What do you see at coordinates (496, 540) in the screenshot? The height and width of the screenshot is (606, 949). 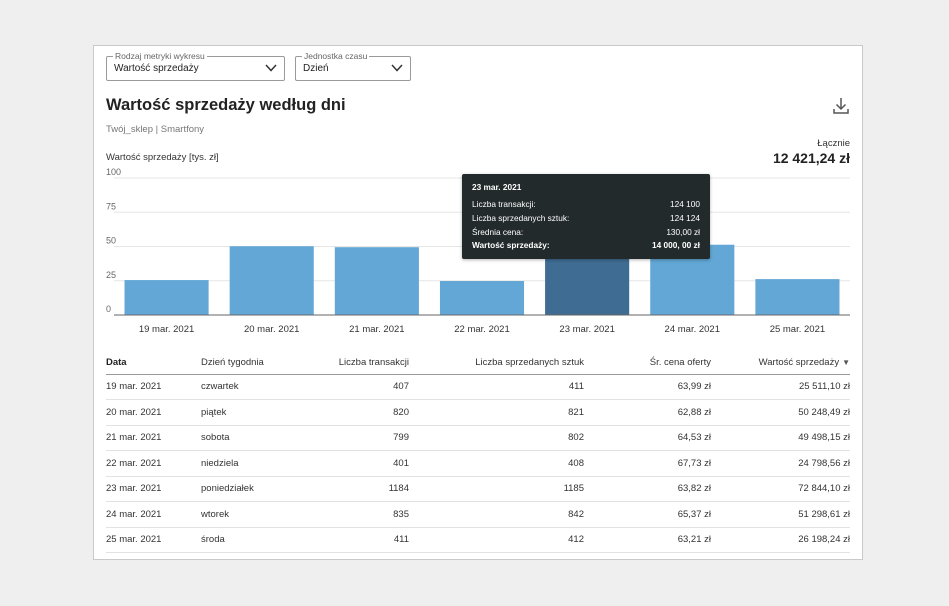 I see `cell-units-sold: 412` at bounding box center [496, 540].